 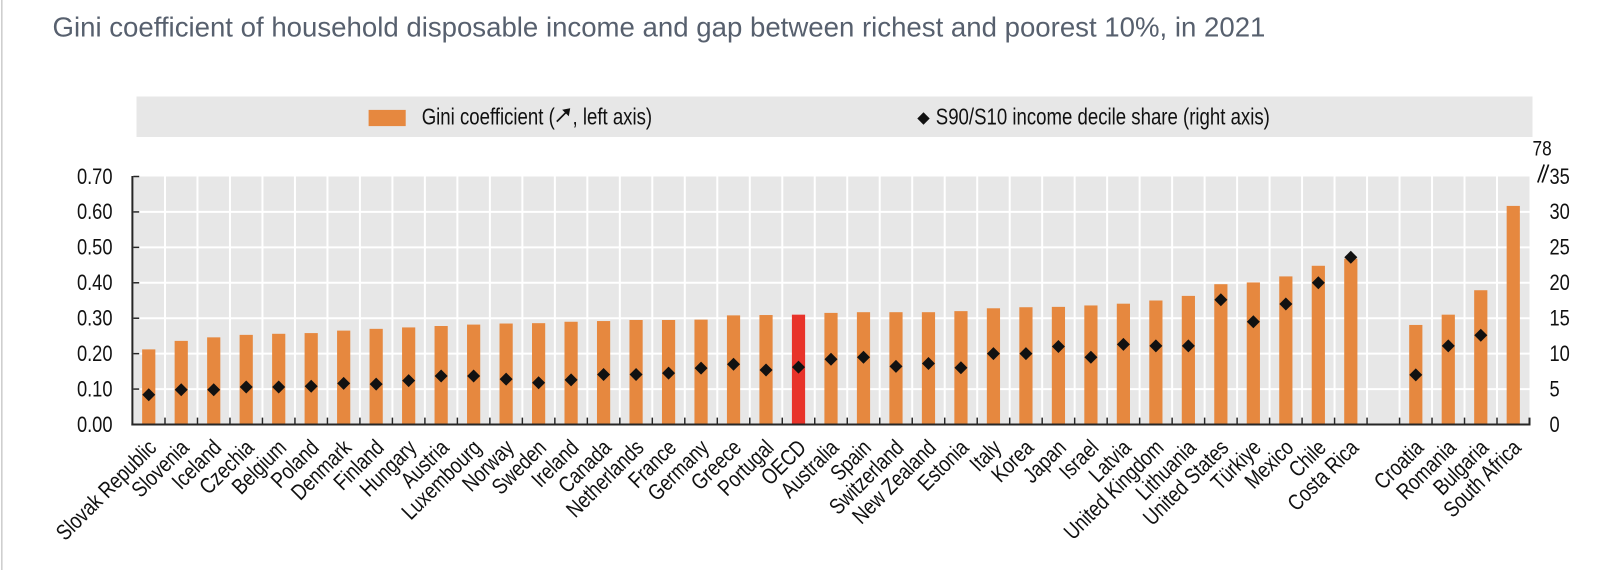 I want to click on svg-text: 0.40, so click(x=95, y=283).